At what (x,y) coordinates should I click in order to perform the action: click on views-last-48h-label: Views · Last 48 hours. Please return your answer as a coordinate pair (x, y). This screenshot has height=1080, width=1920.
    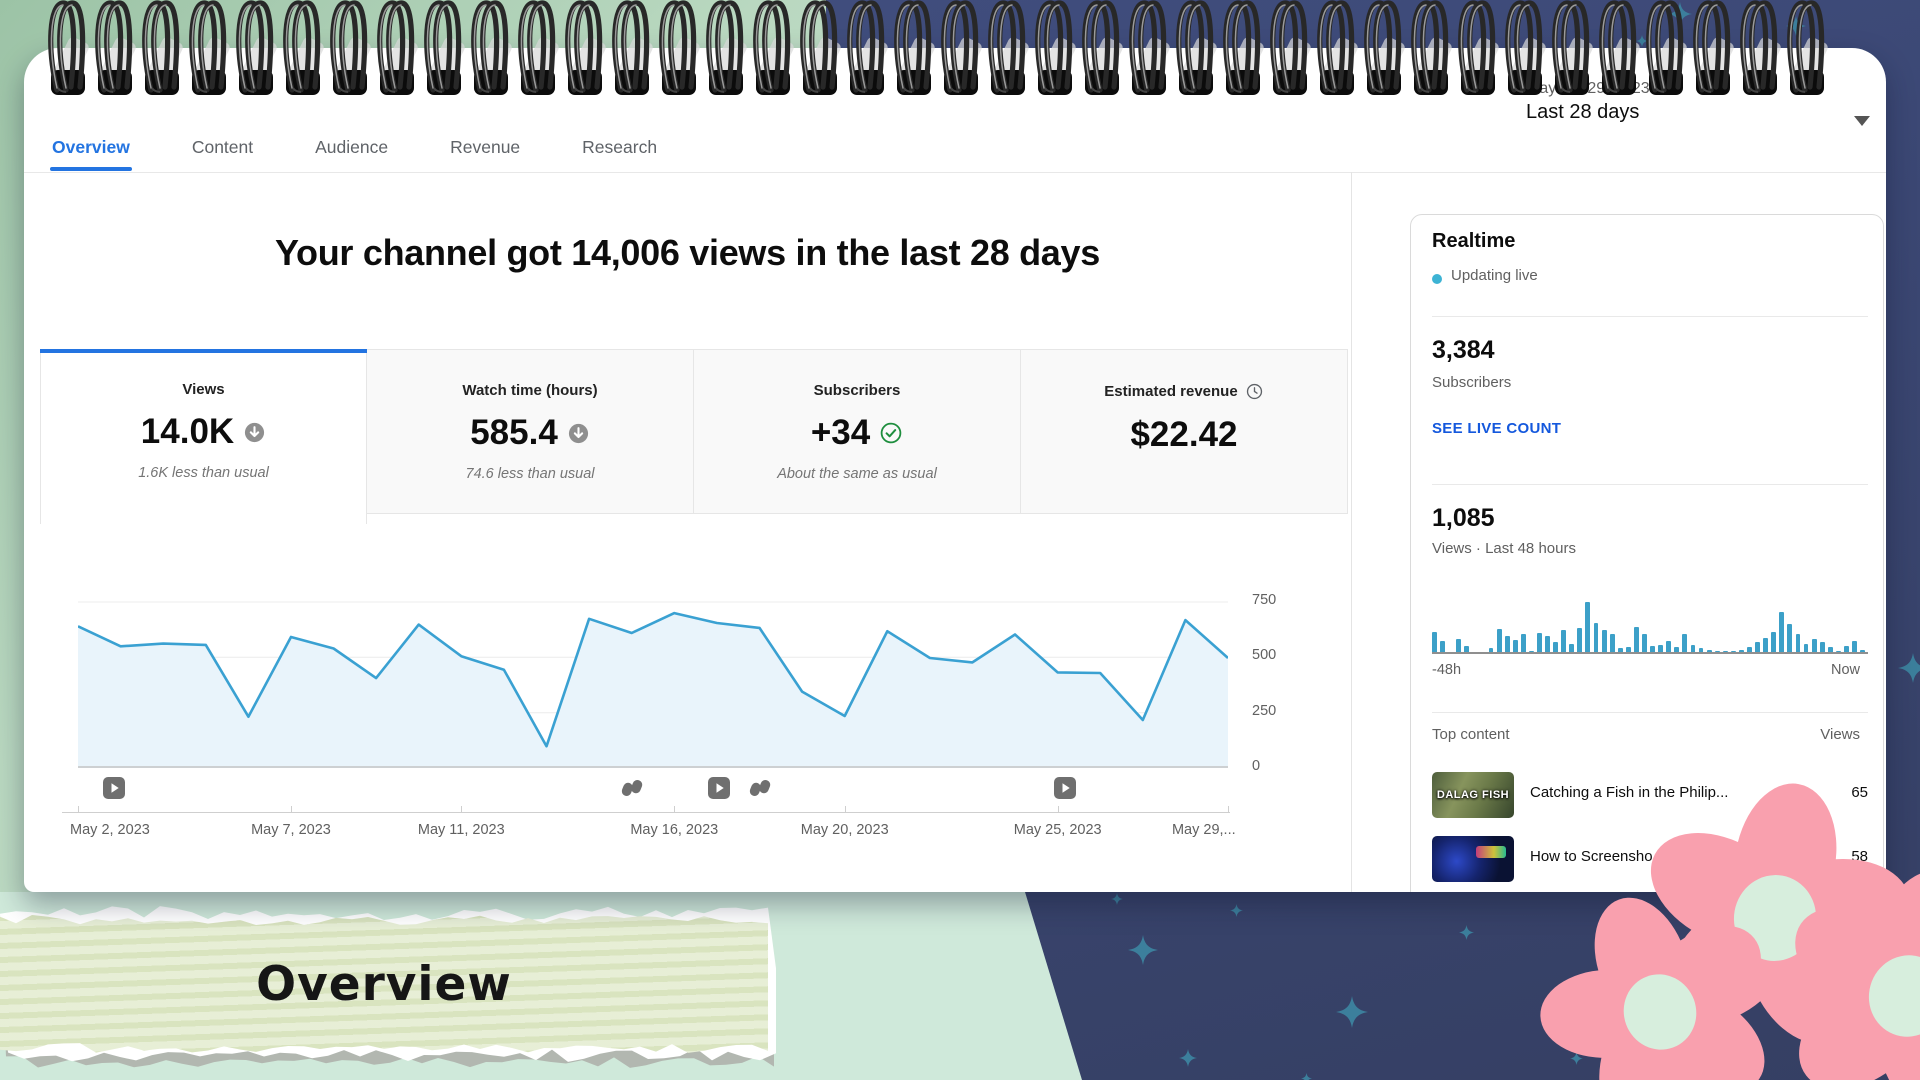
    Looking at the image, I should click on (1504, 548).